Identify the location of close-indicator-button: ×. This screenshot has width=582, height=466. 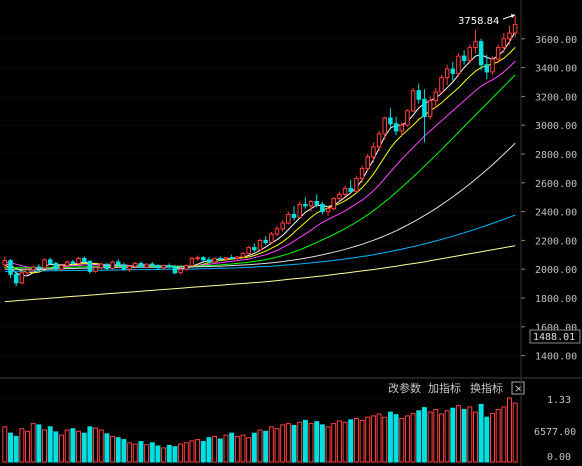
(518, 388).